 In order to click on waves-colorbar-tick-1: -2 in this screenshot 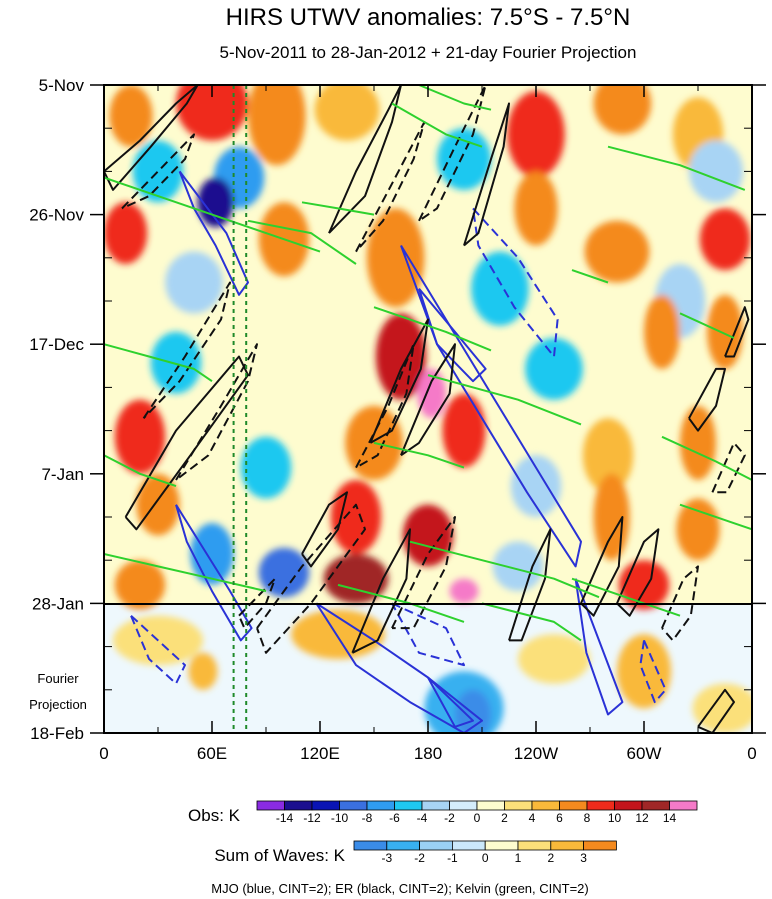, I will do `click(419, 858)`.